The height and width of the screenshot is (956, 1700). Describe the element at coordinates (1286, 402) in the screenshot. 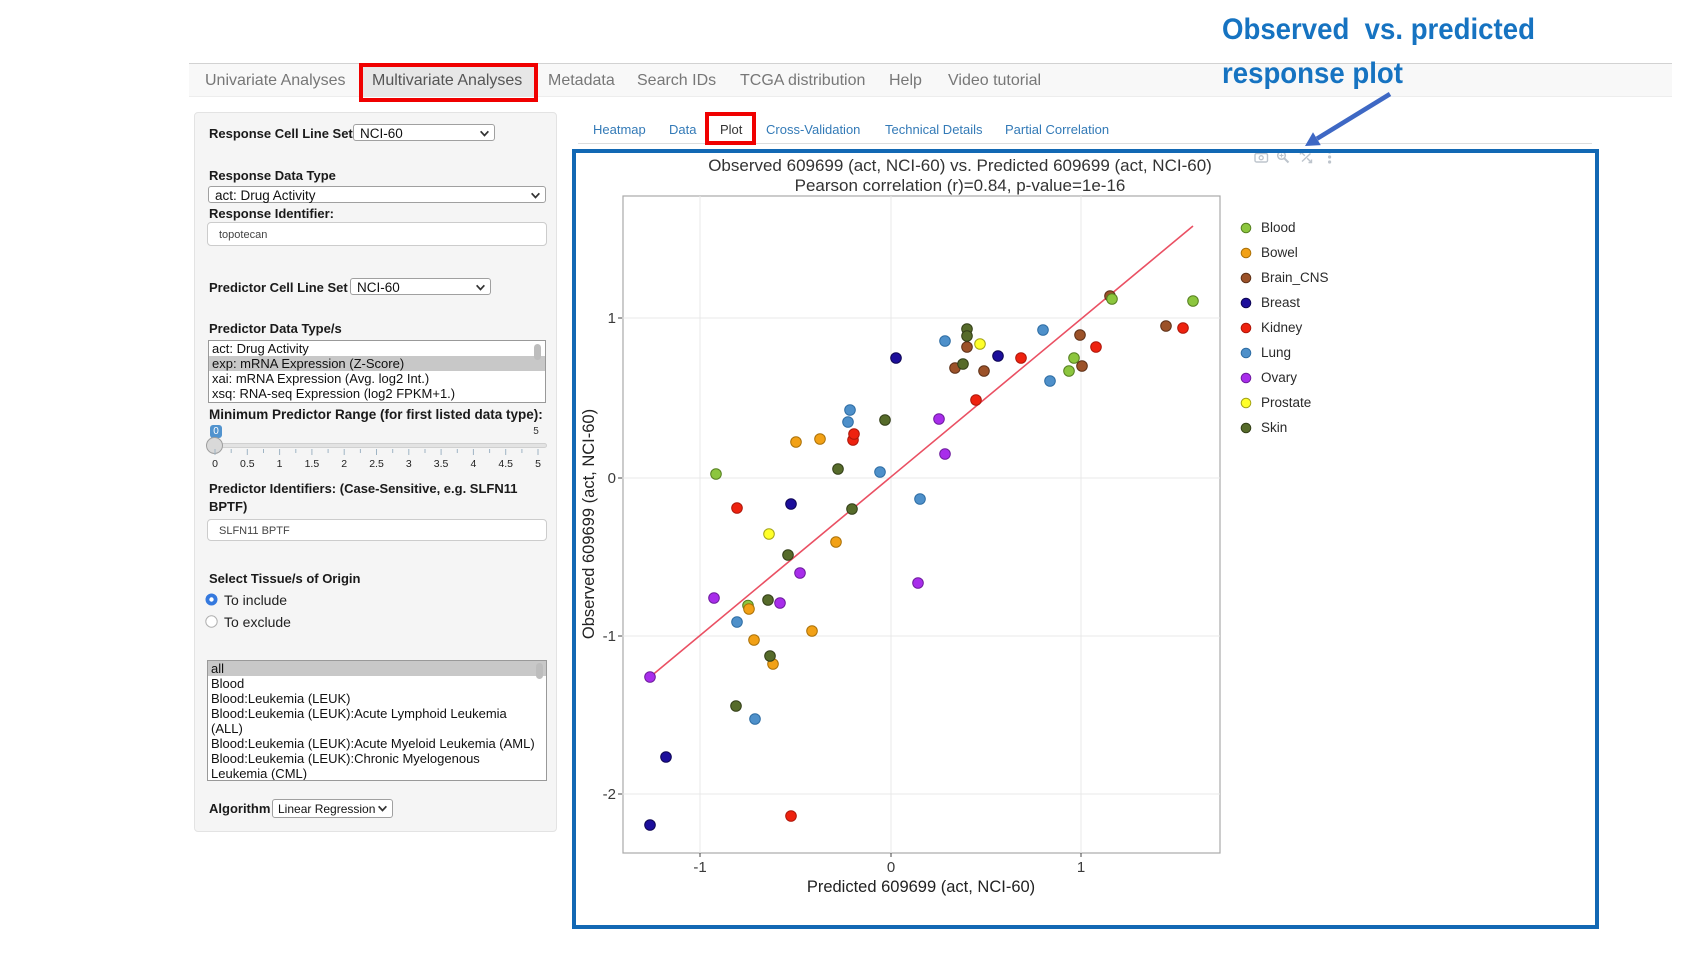

I see `svg-text: Prostate` at that location.